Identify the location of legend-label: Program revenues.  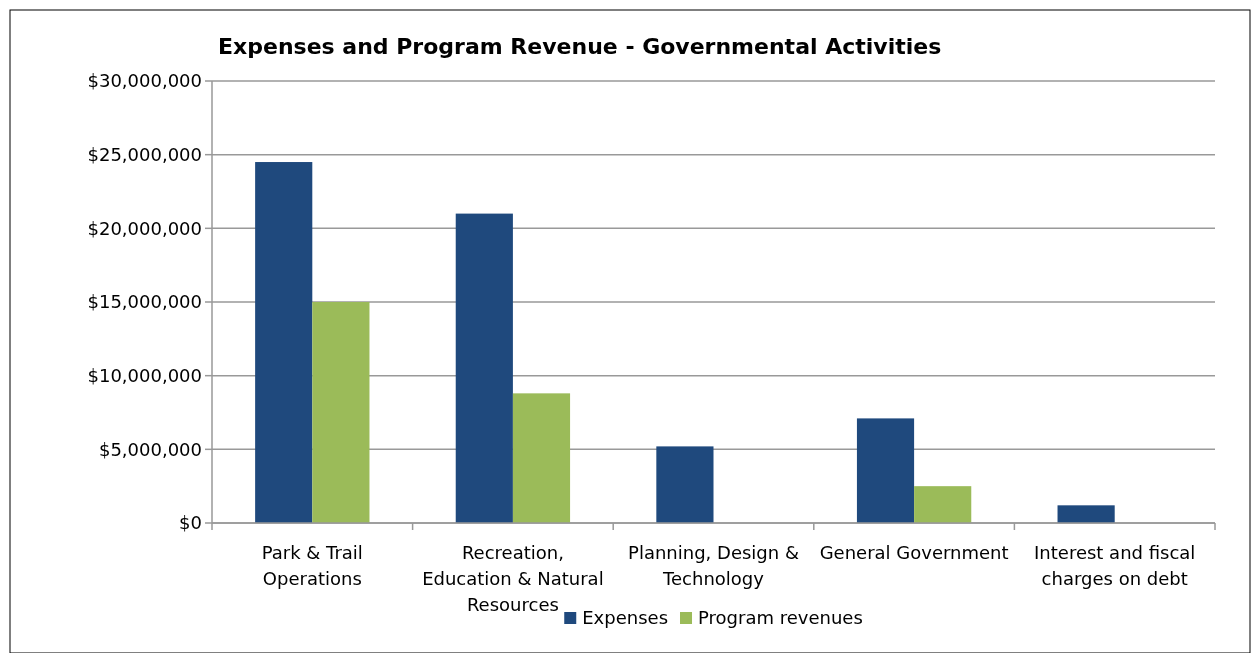
(780, 617).